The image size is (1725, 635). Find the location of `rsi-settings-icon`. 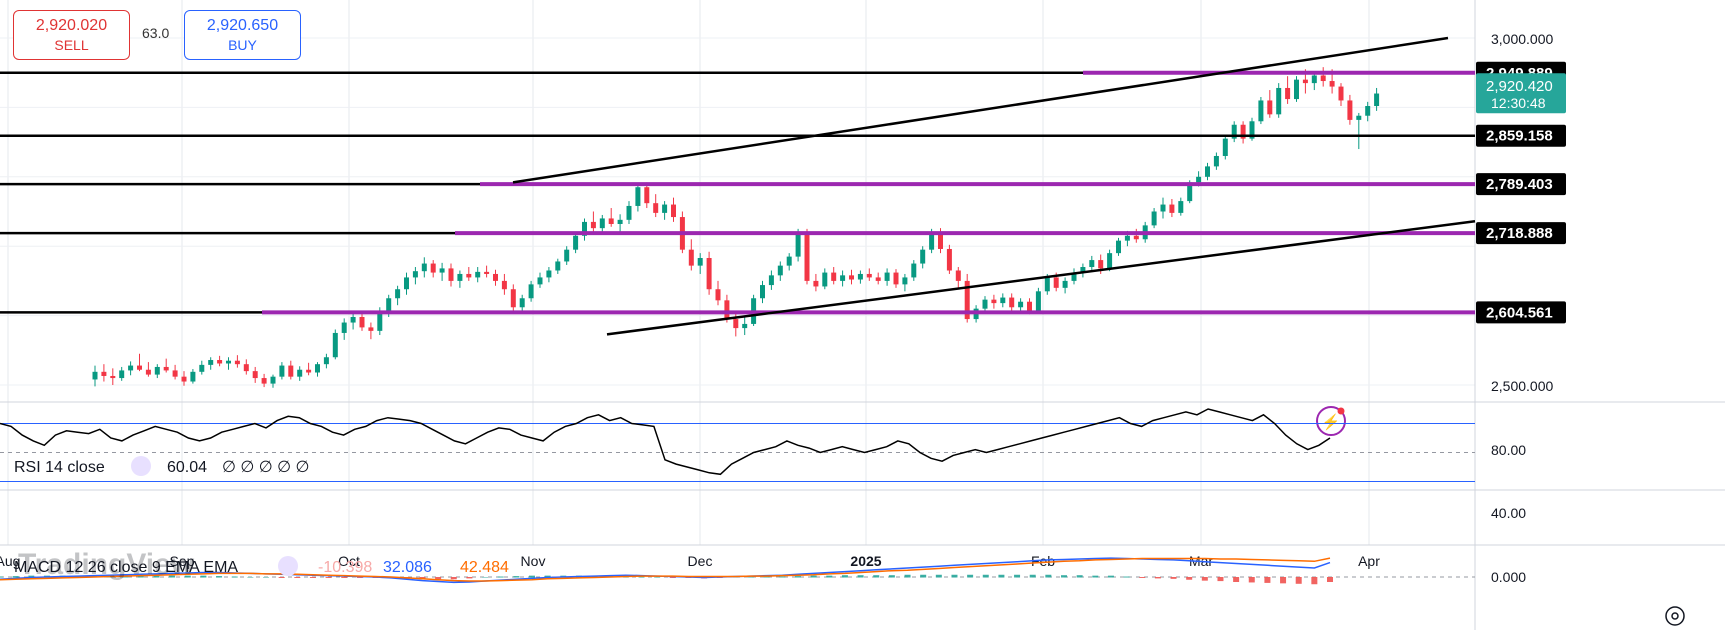

rsi-settings-icon is located at coordinates (141, 466).